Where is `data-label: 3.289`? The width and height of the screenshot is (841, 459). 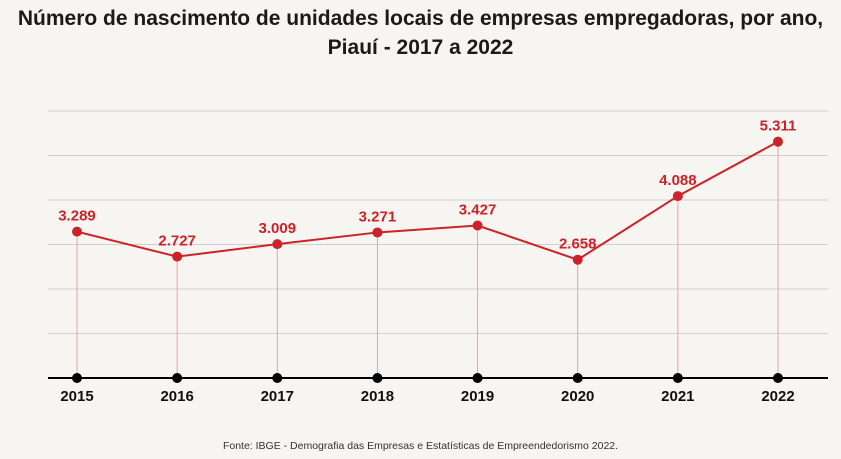
data-label: 3.289 is located at coordinates (77, 216).